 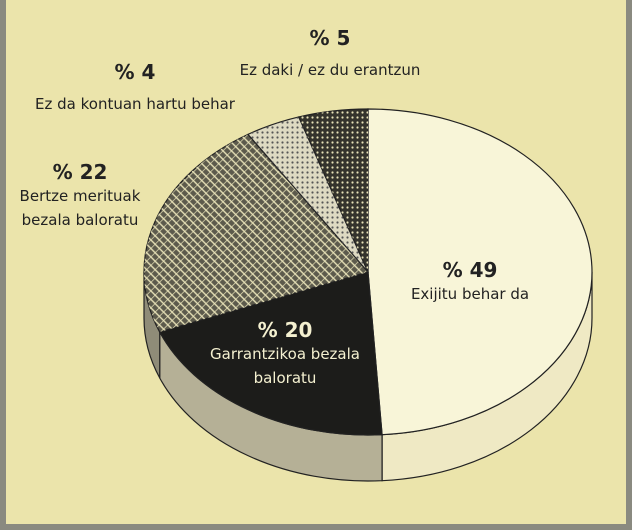 What do you see at coordinates (330, 70) in the screenshot?
I see `category-label: Ez daki / ez du erantzun` at bounding box center [330, 70].